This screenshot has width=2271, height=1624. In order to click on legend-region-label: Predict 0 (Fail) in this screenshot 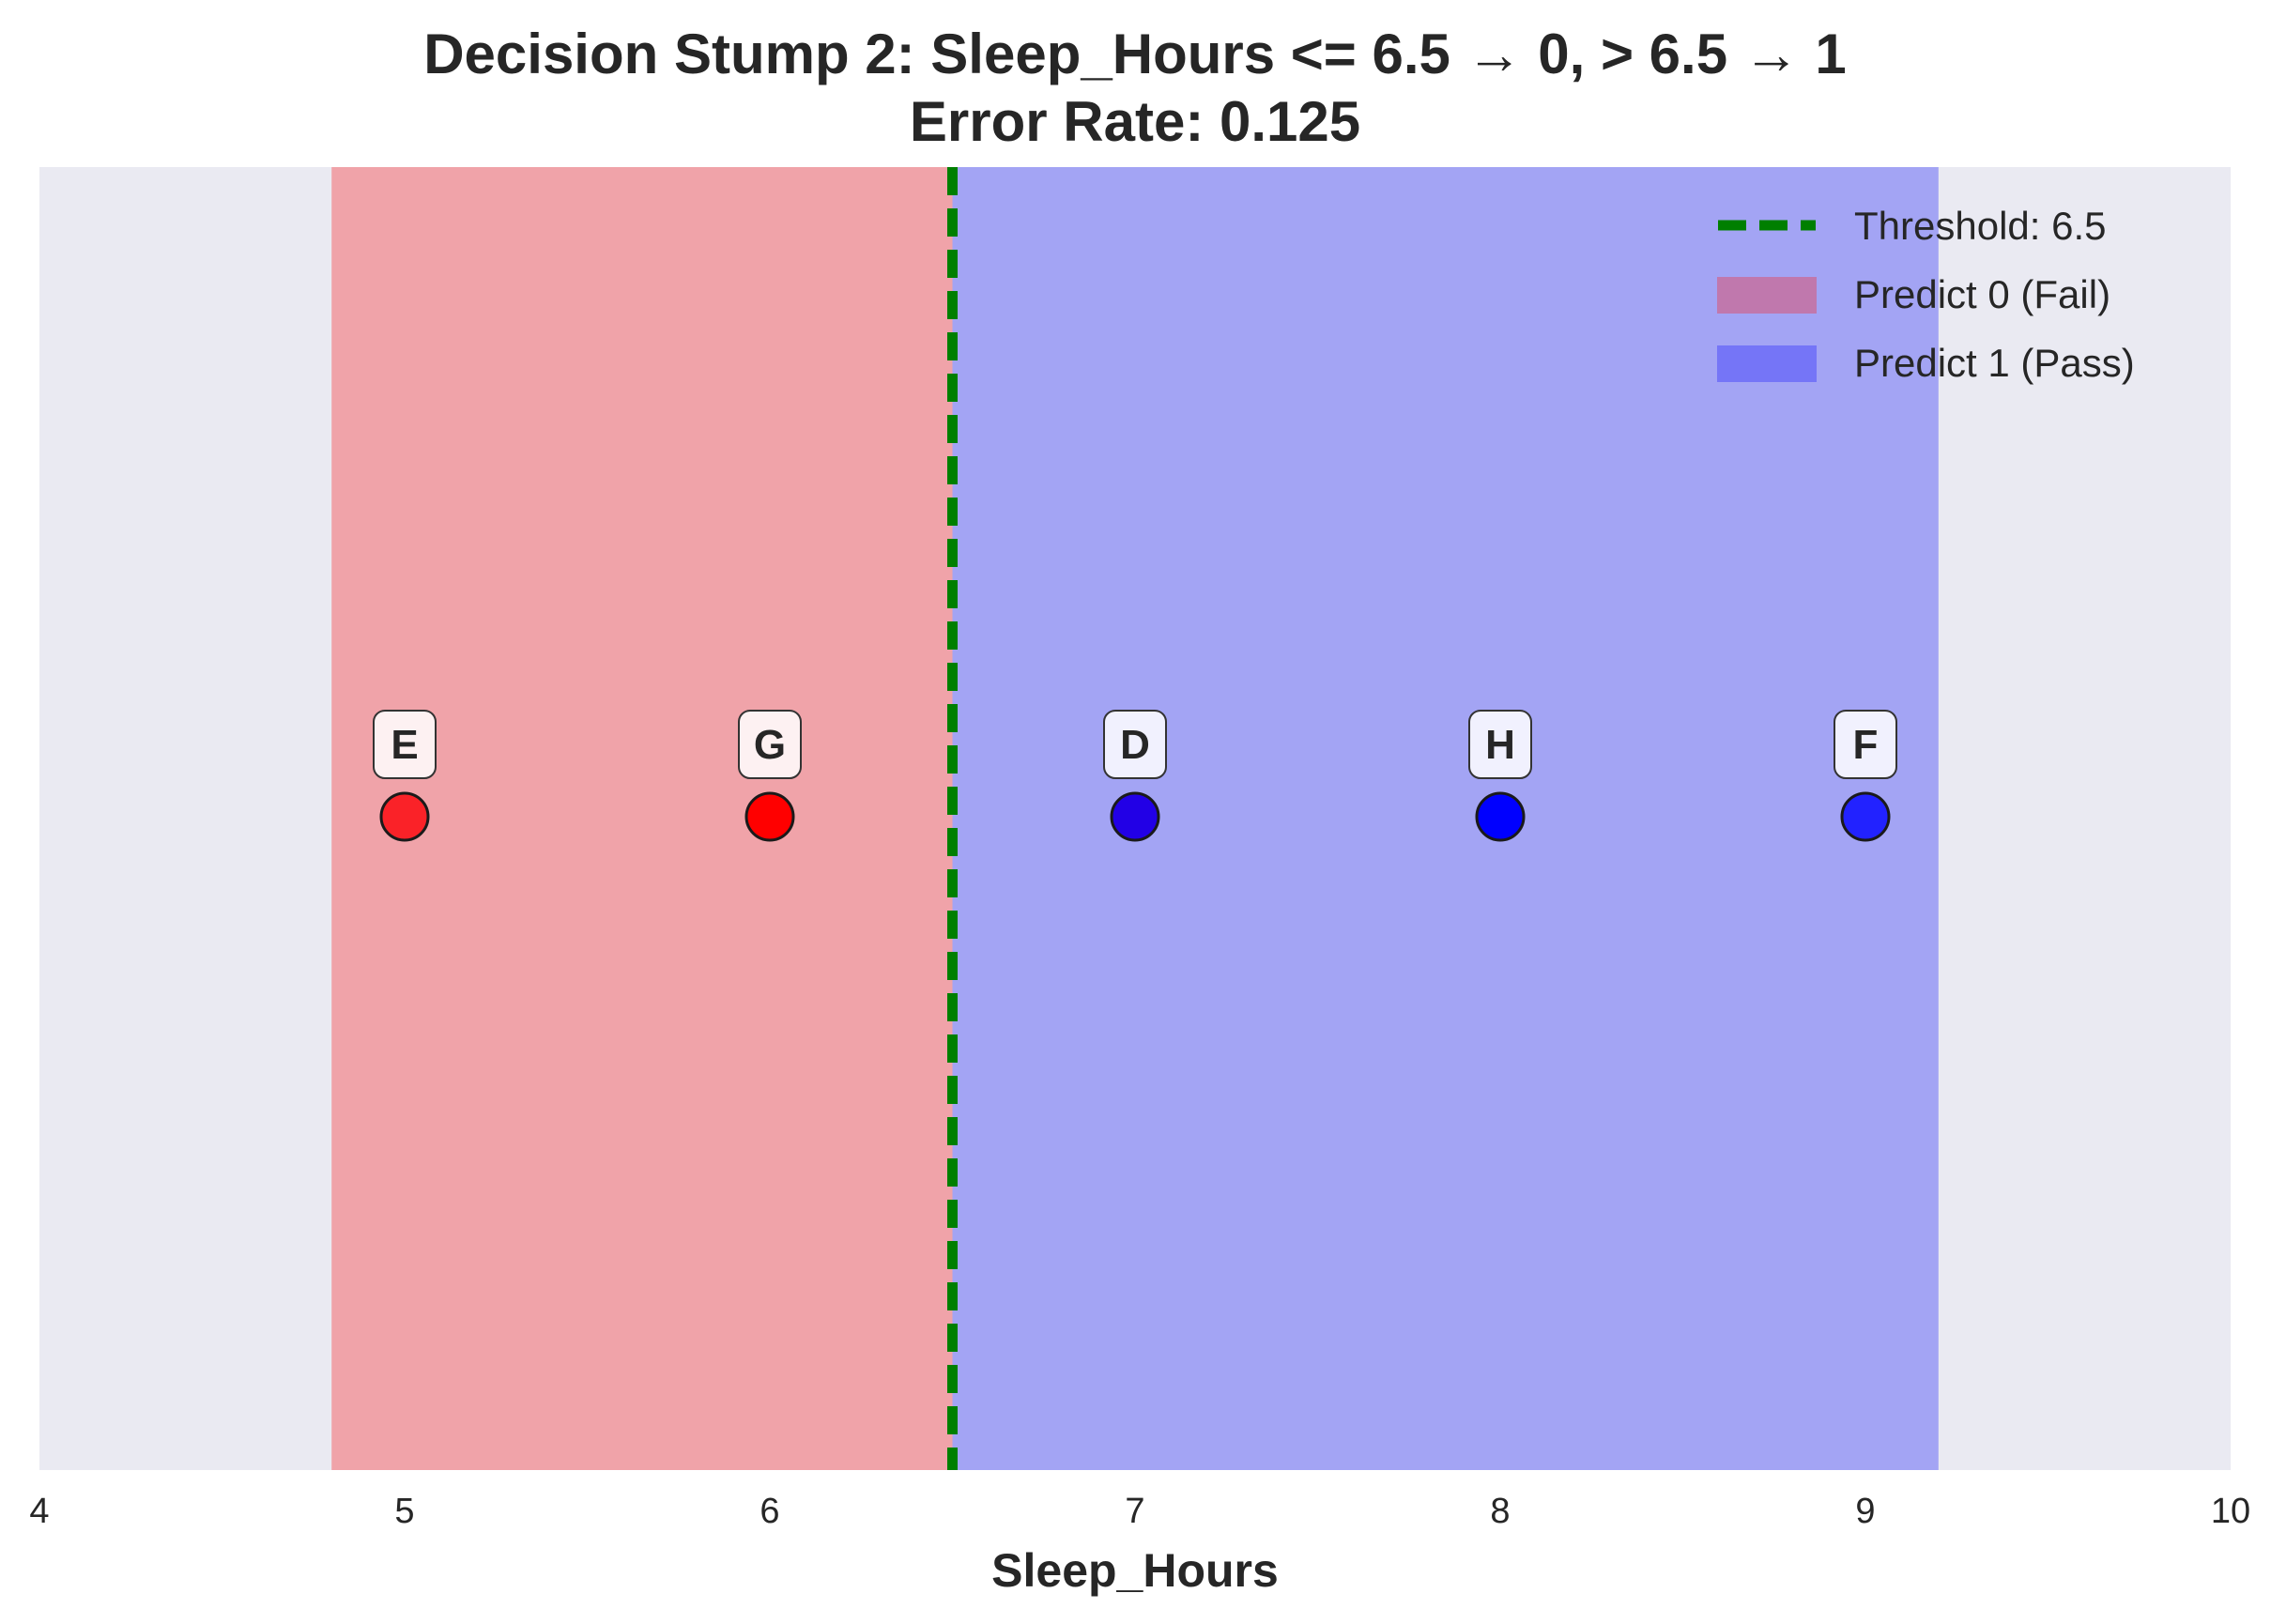, I will do `click(1982, 294)`.